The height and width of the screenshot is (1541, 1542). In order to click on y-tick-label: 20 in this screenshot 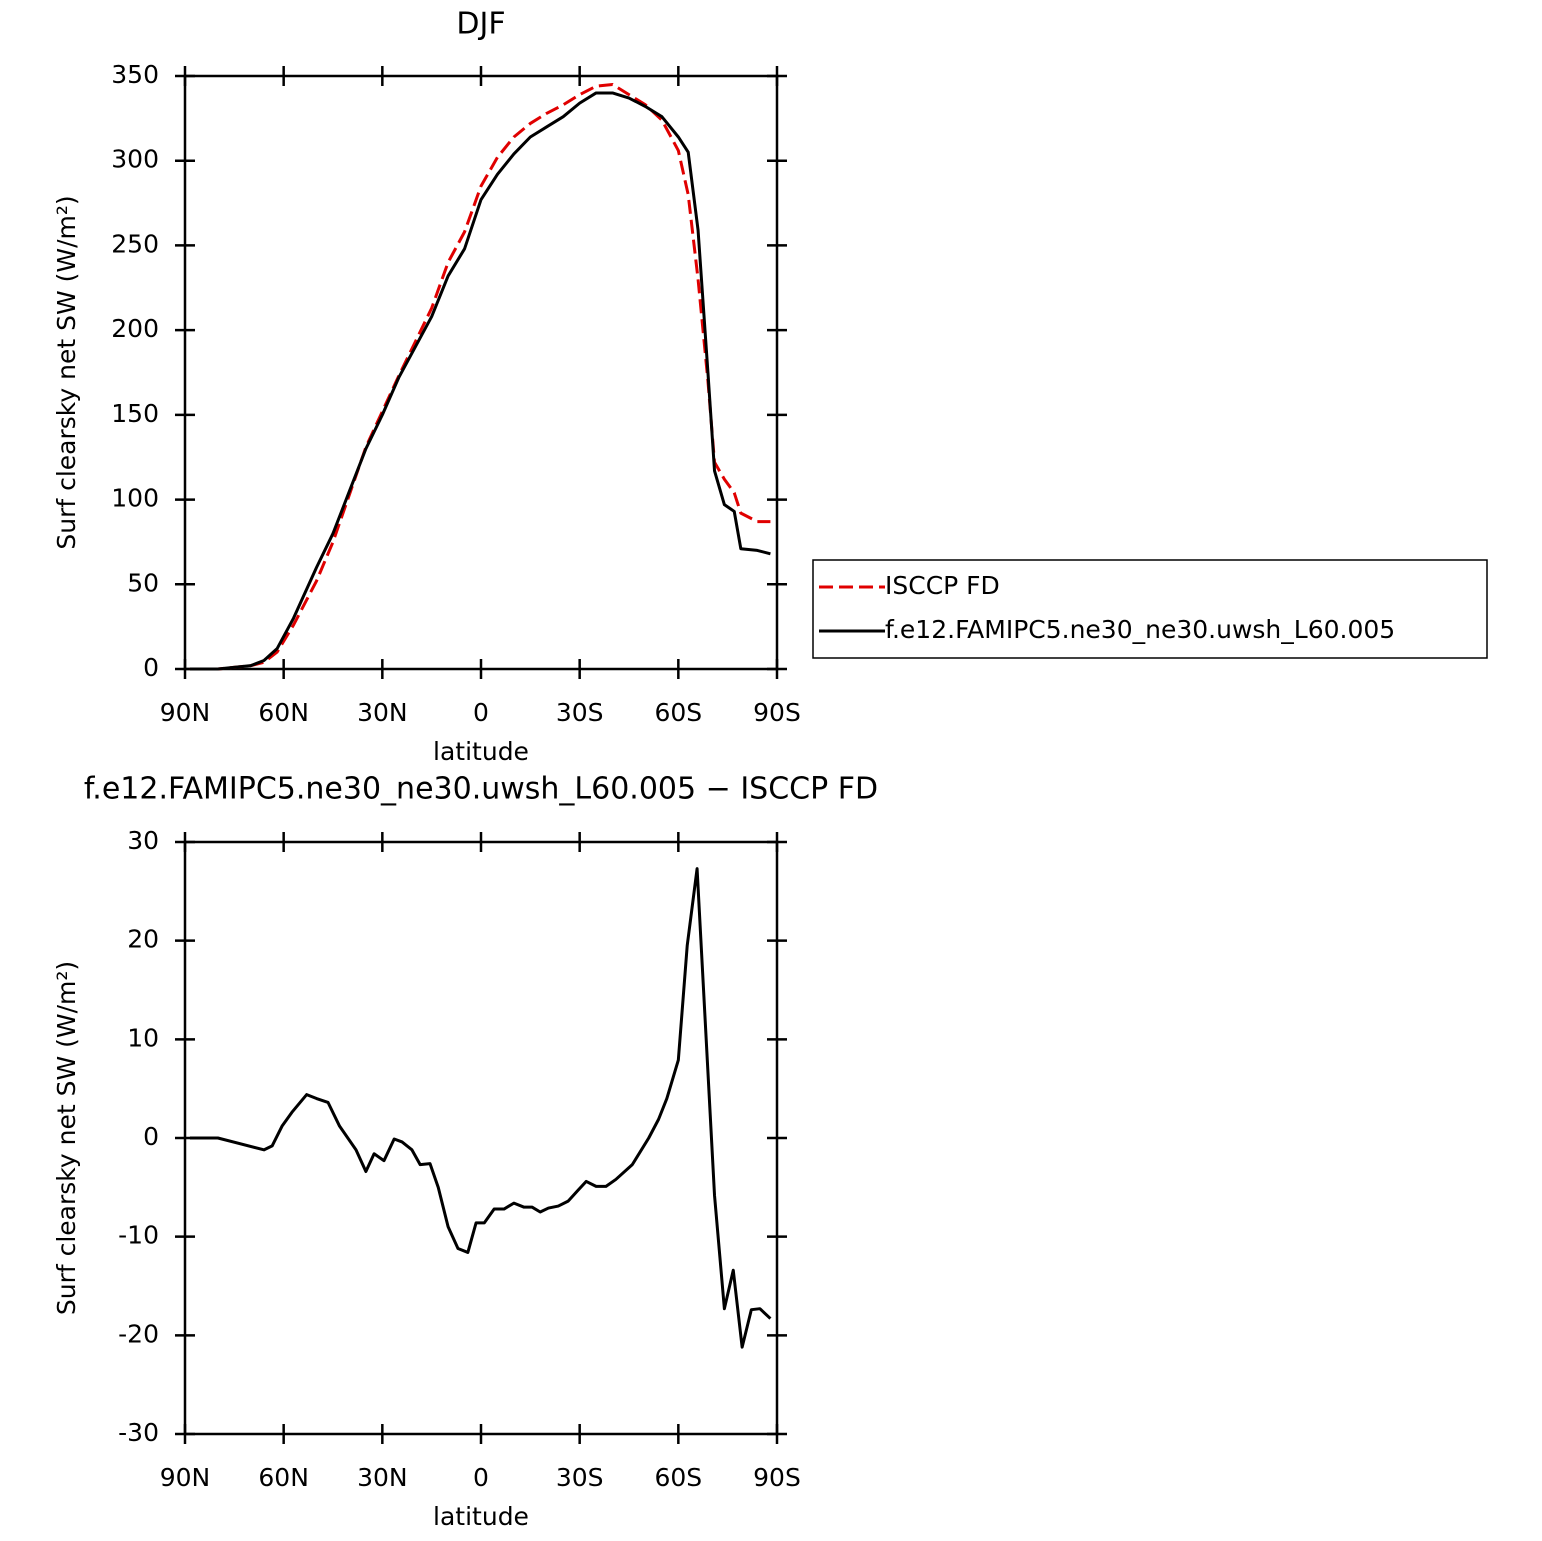, I will do `click(143, 939)`.